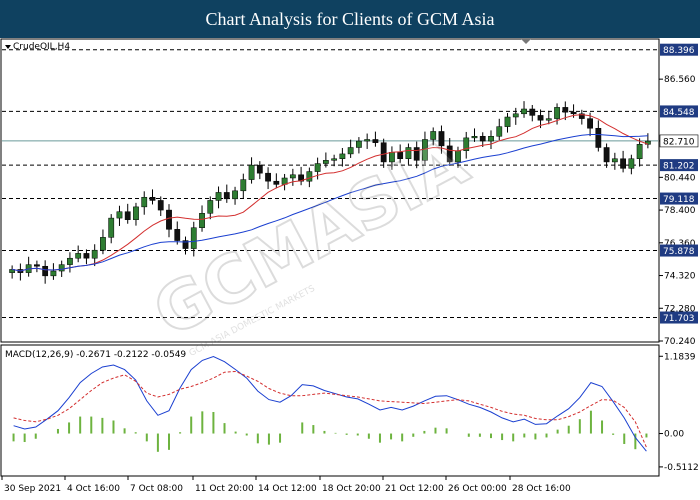 The image size is (700, 500). I want to click on level-price-label: 84.548, so click(679, 113).